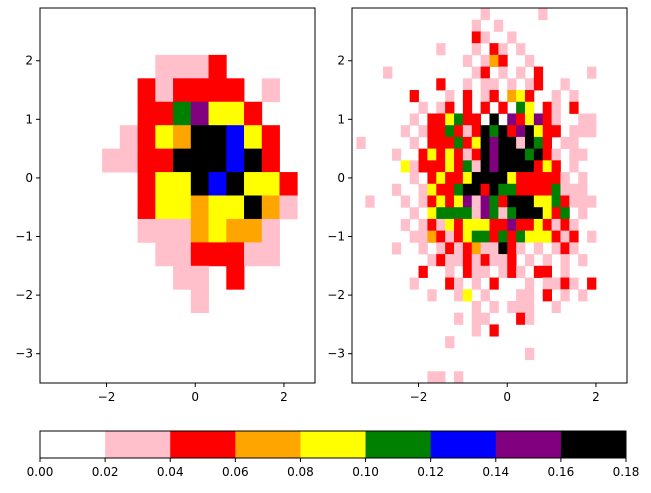 The height and width of the screenshot is (493, 651). What do you see at coordinates (333, 454) in the screenshot?
I see `colorbar: 0.00 0.02 0.04 0.06 0.08 0.10 0.12 0.14 0.16 0.18` at bounding box center [333, 454].